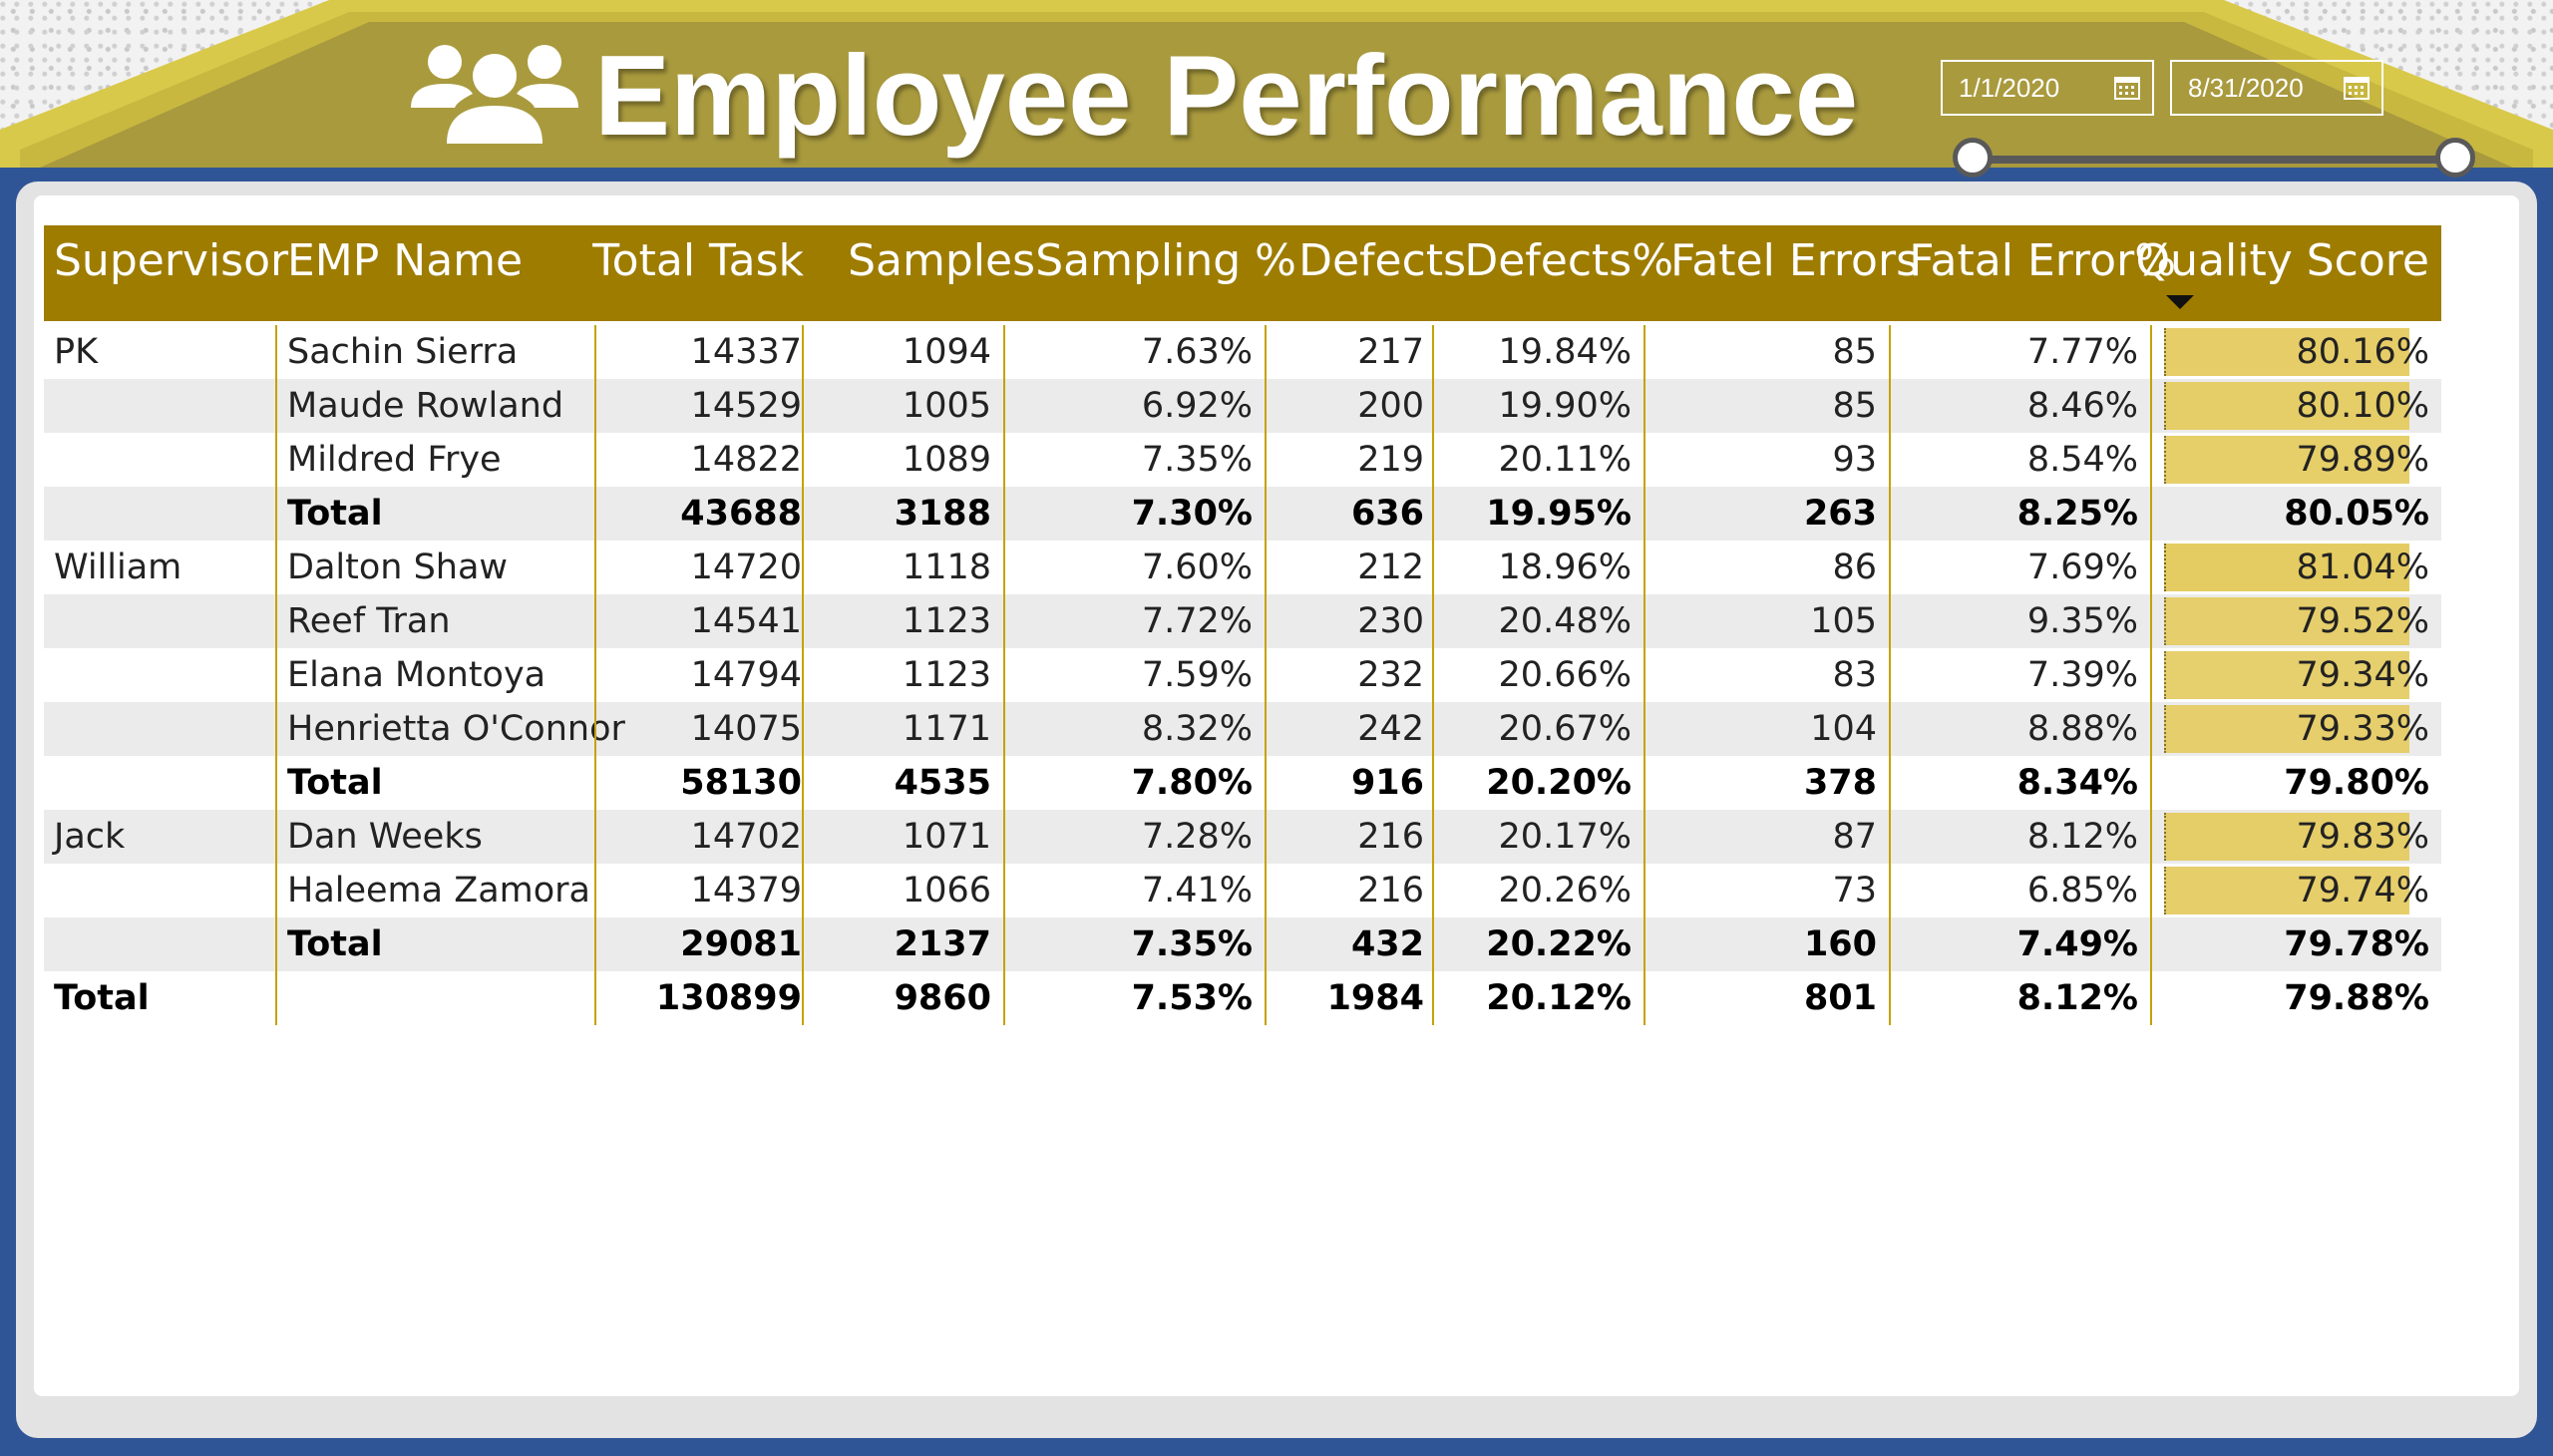 Image resolution: width=2553 pixels, height=1456 pixels. Describe the element at coordinates (943, 944) in the screenshot. I see `samples-cell: 2137` at that location.